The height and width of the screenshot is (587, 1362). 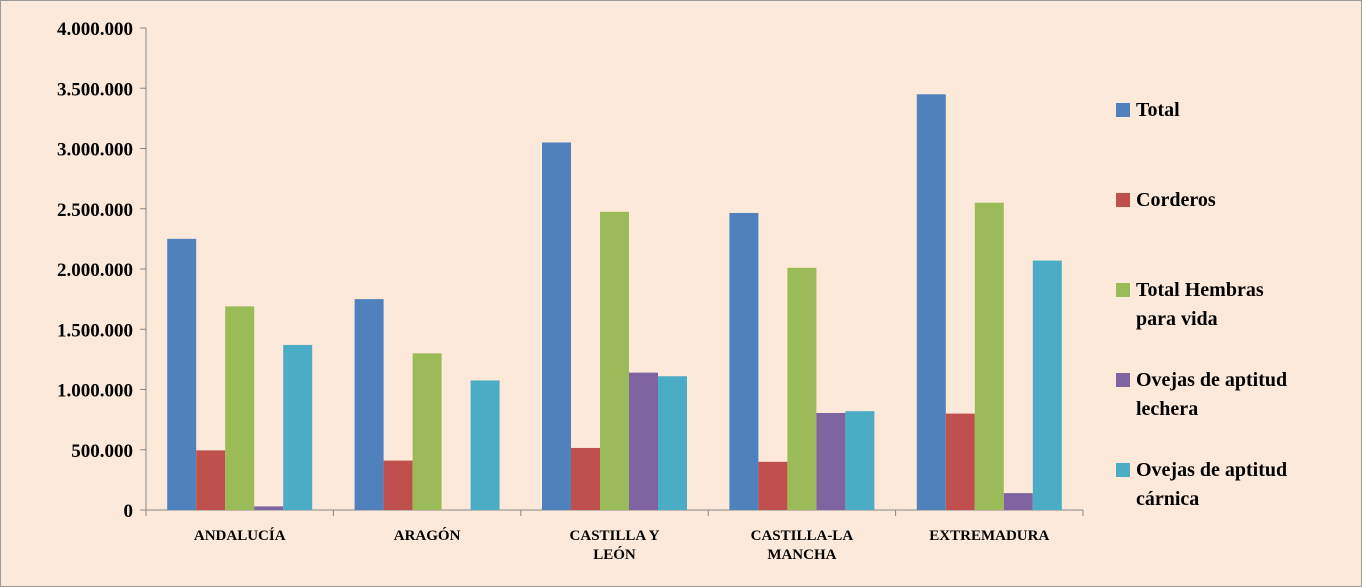 I want to click on y-tick-label: 2.500.000, so click(x=95, y=210).